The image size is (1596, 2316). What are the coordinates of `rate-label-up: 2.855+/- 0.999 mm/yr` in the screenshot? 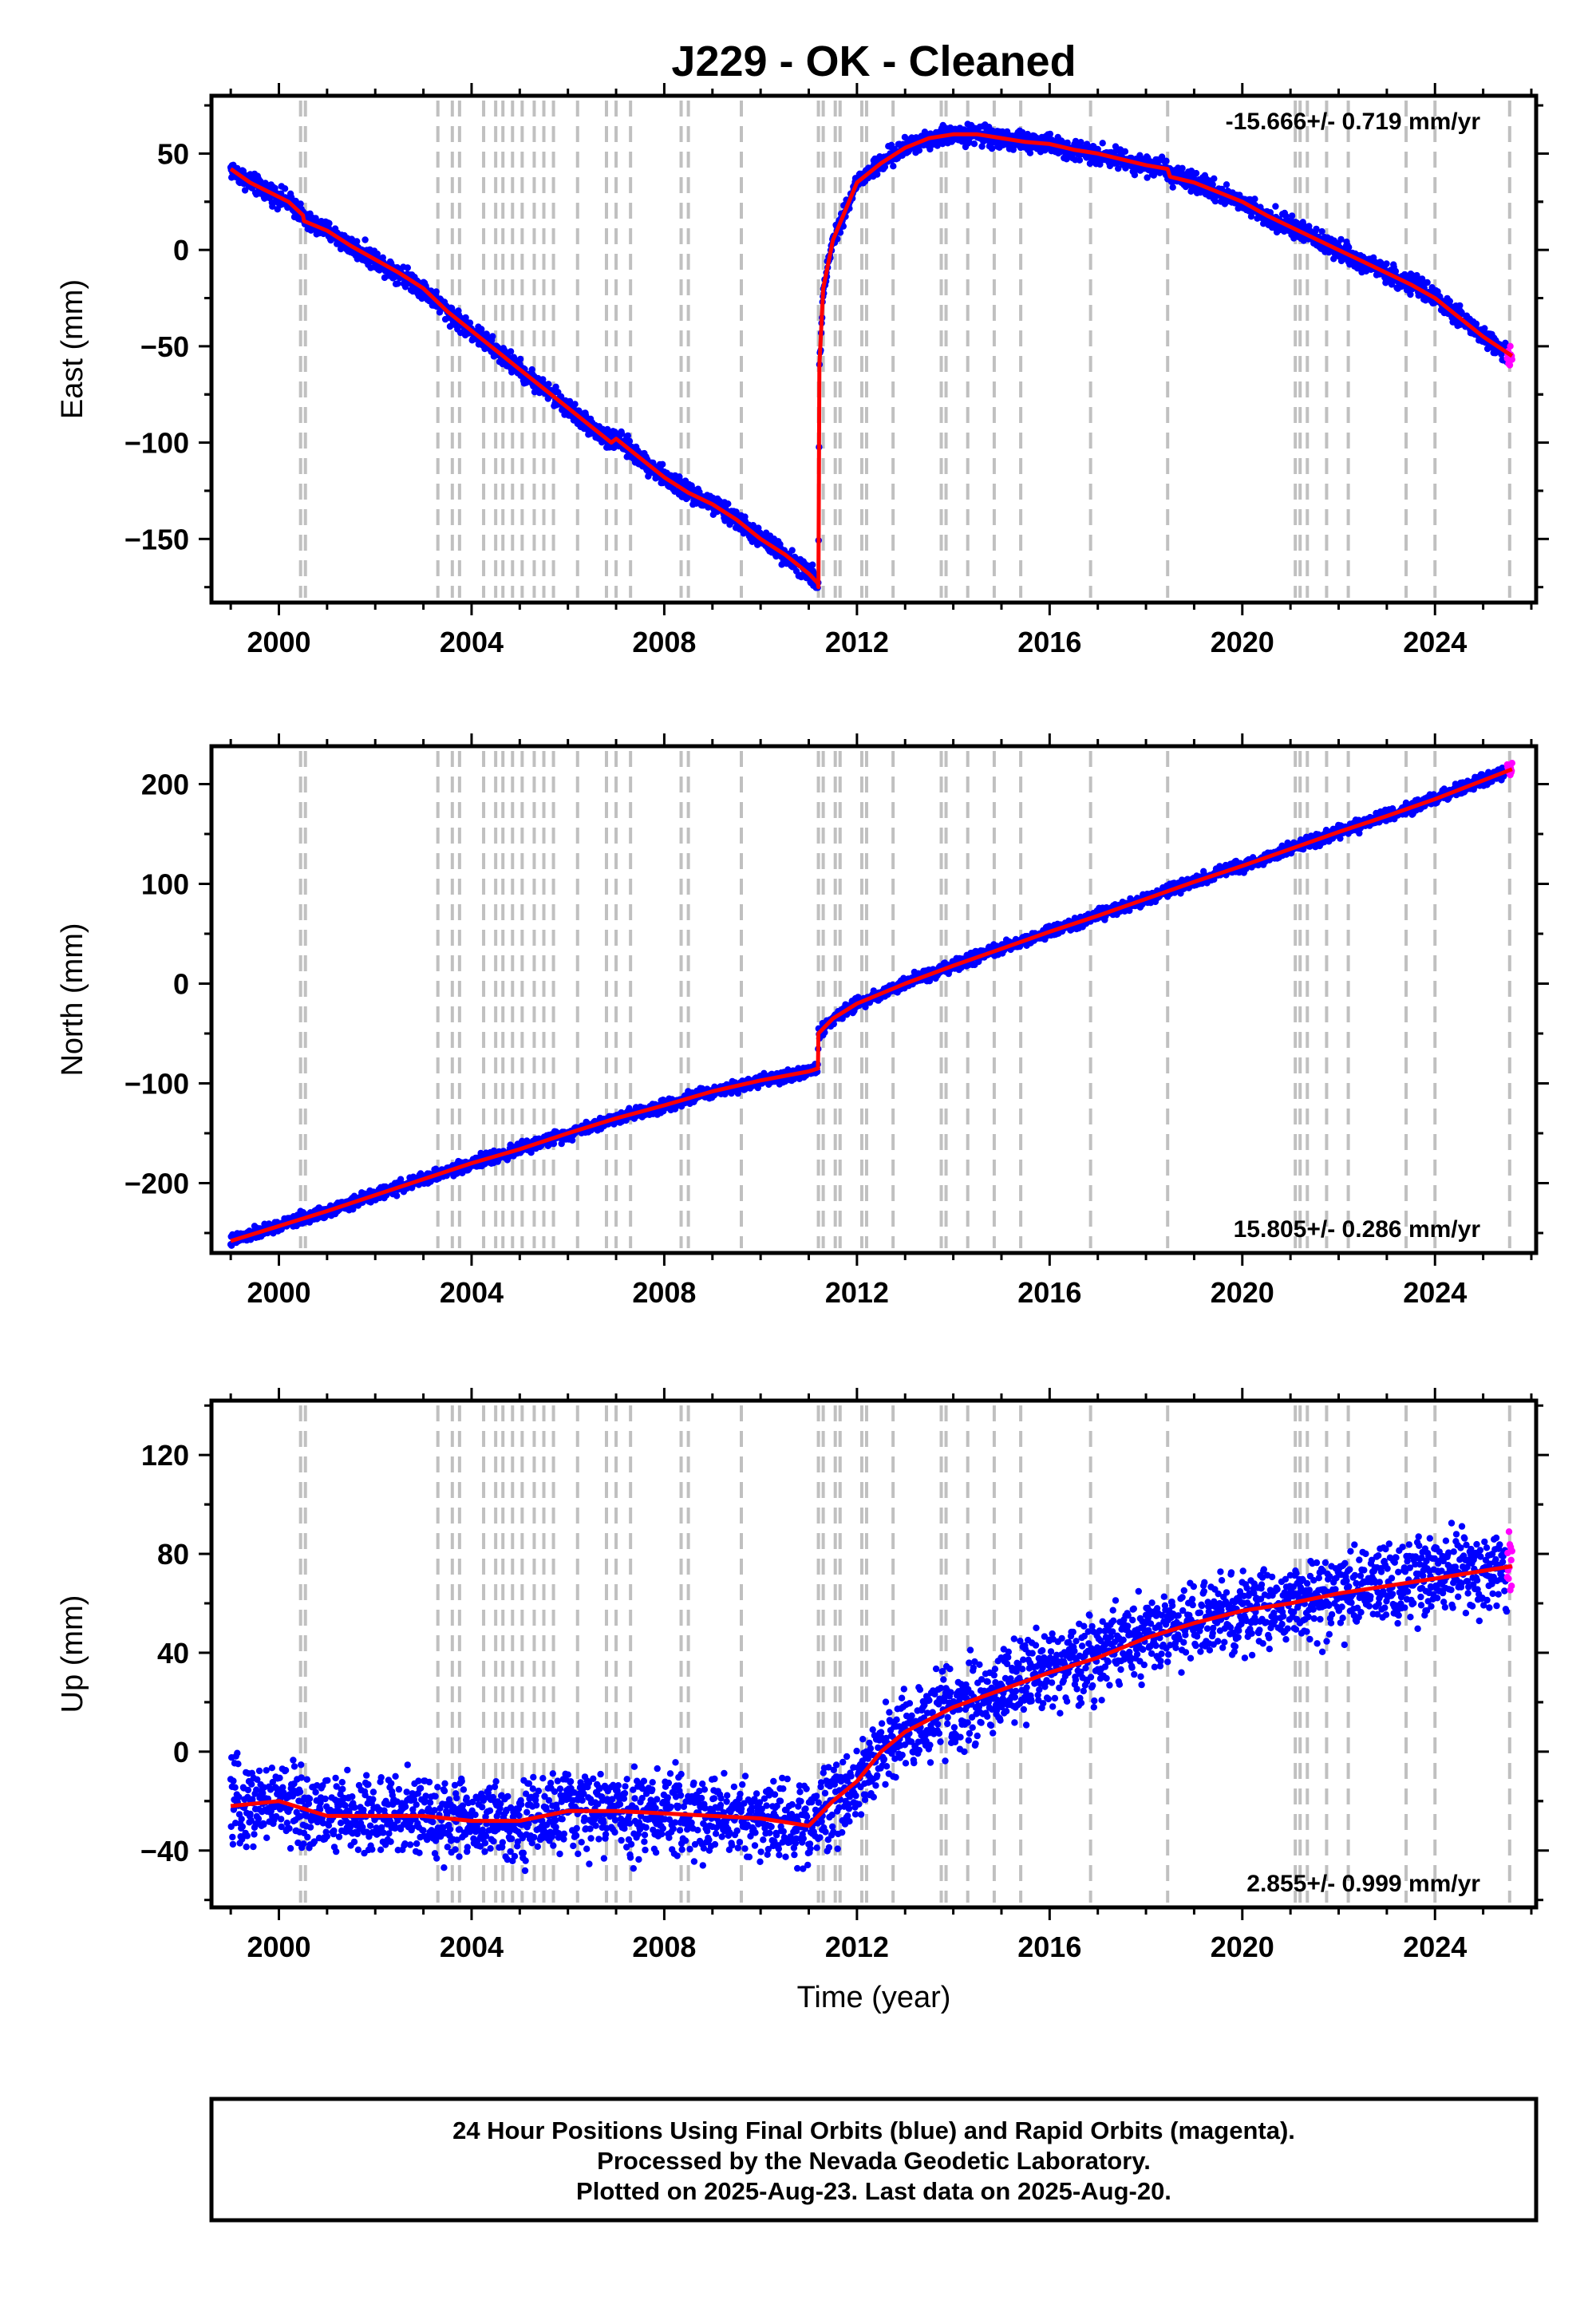 It's located at (1363, 1884).